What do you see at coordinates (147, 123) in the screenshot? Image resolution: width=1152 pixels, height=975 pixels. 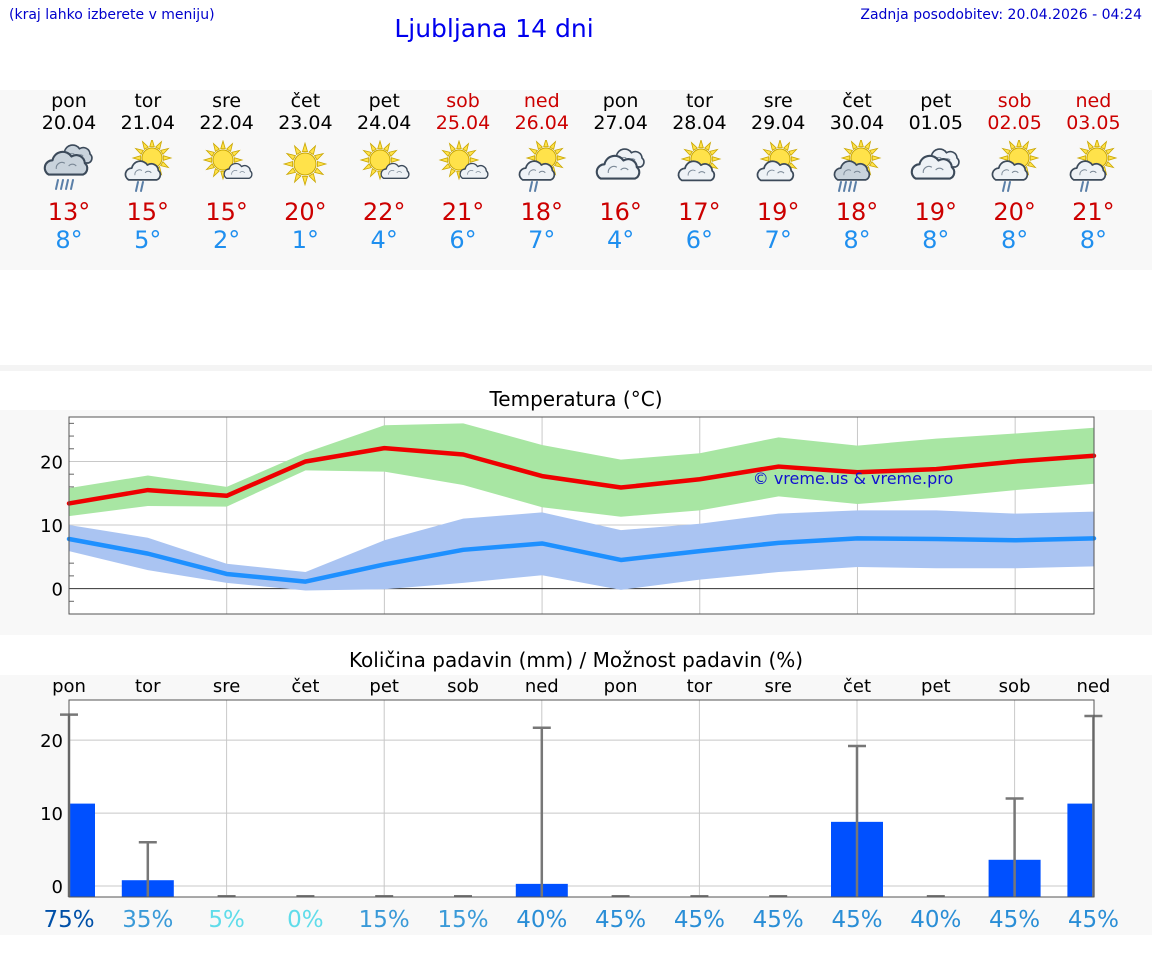 I see `day-date: 21.04` at bounding box center [147, 123].